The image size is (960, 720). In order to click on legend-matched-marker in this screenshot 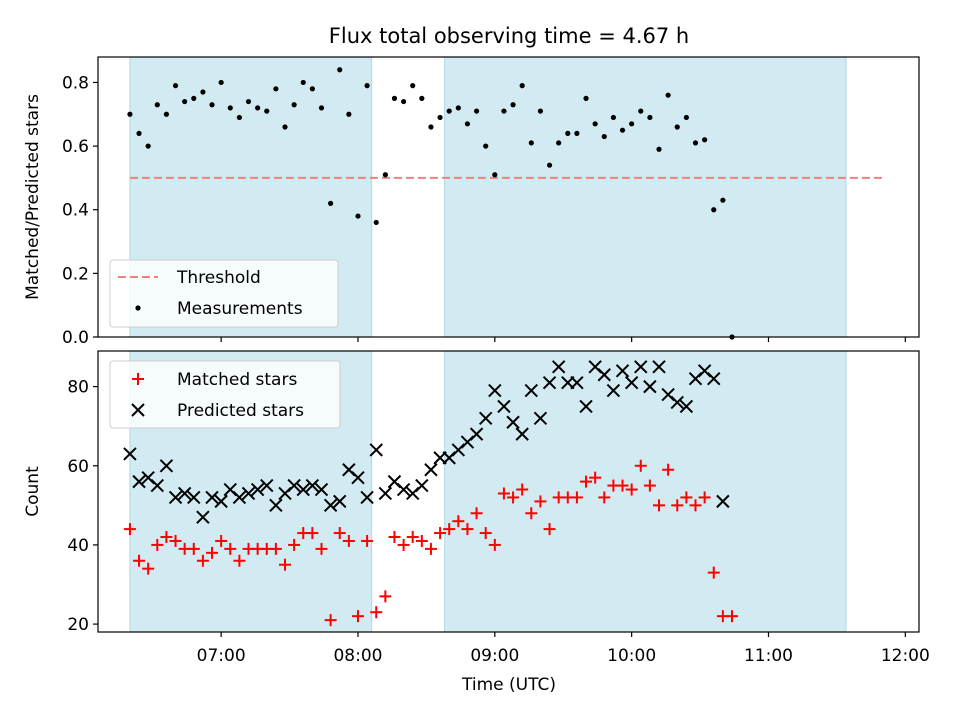, I will do `click(138, 379)`.